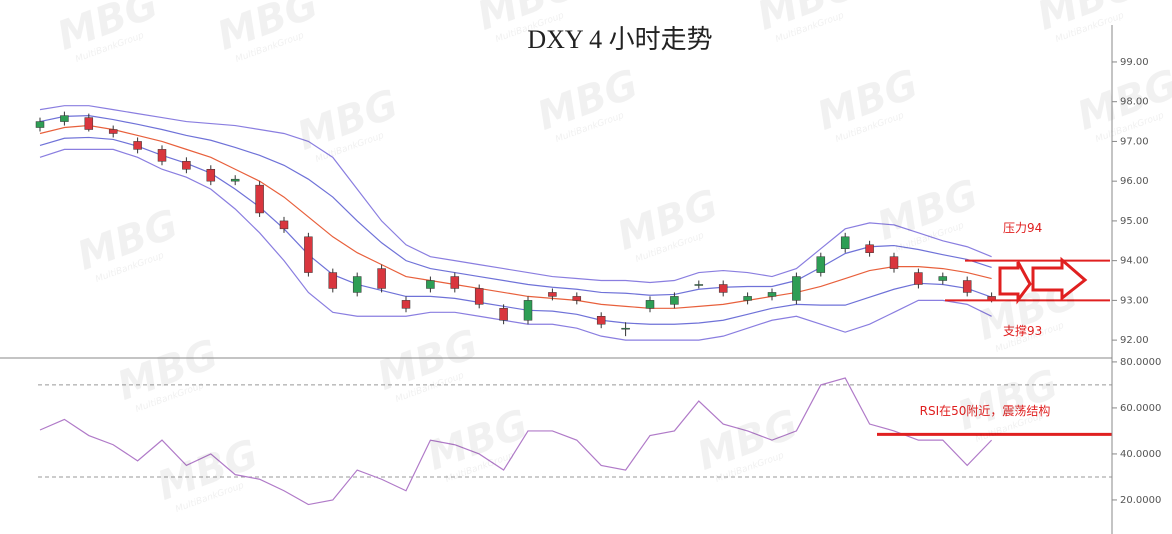 The image size is (1172, 534). I want to click on arrow-right-small, so click(1015, 283).